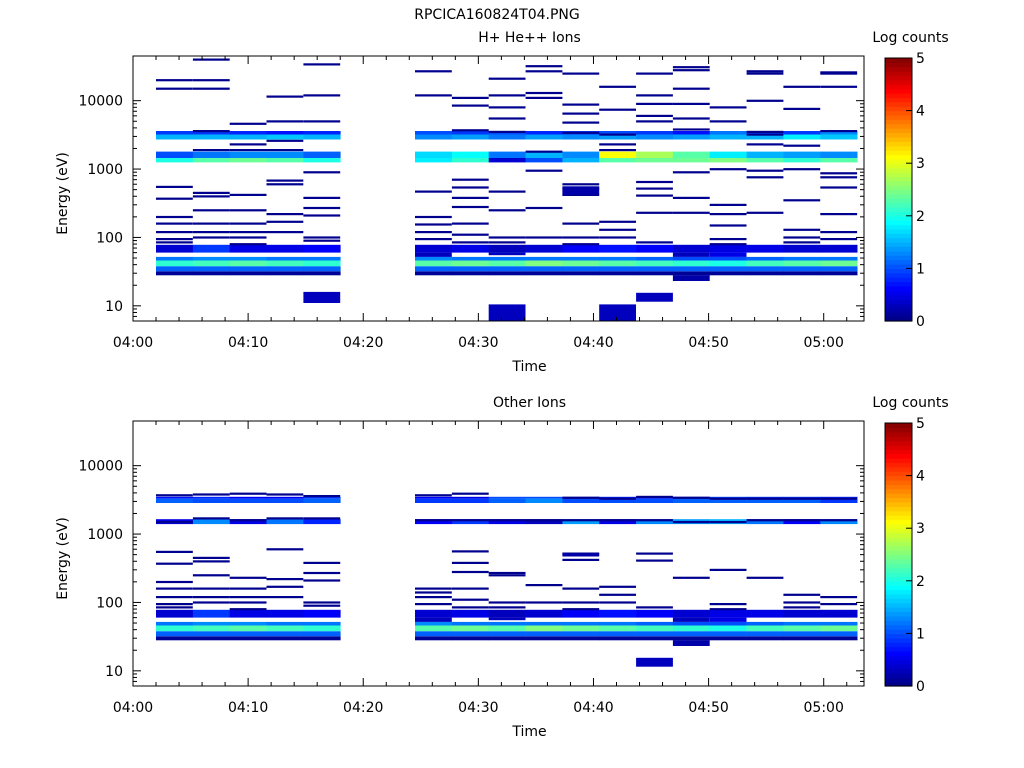  I want to click on figure-title: RPCICA160824T04.PNG, so click(496, 15).